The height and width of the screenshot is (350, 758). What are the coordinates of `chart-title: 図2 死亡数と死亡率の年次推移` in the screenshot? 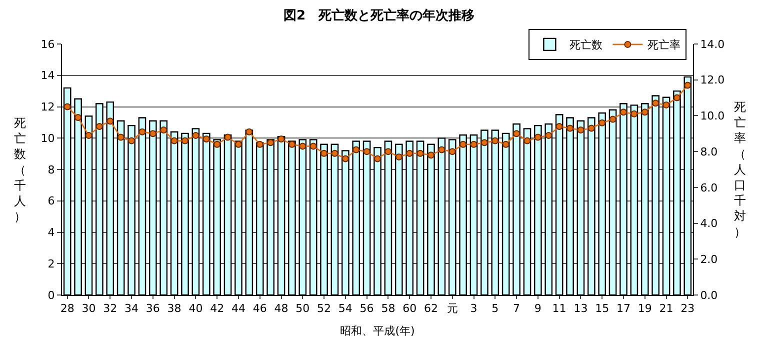 It's located at (379, 16).